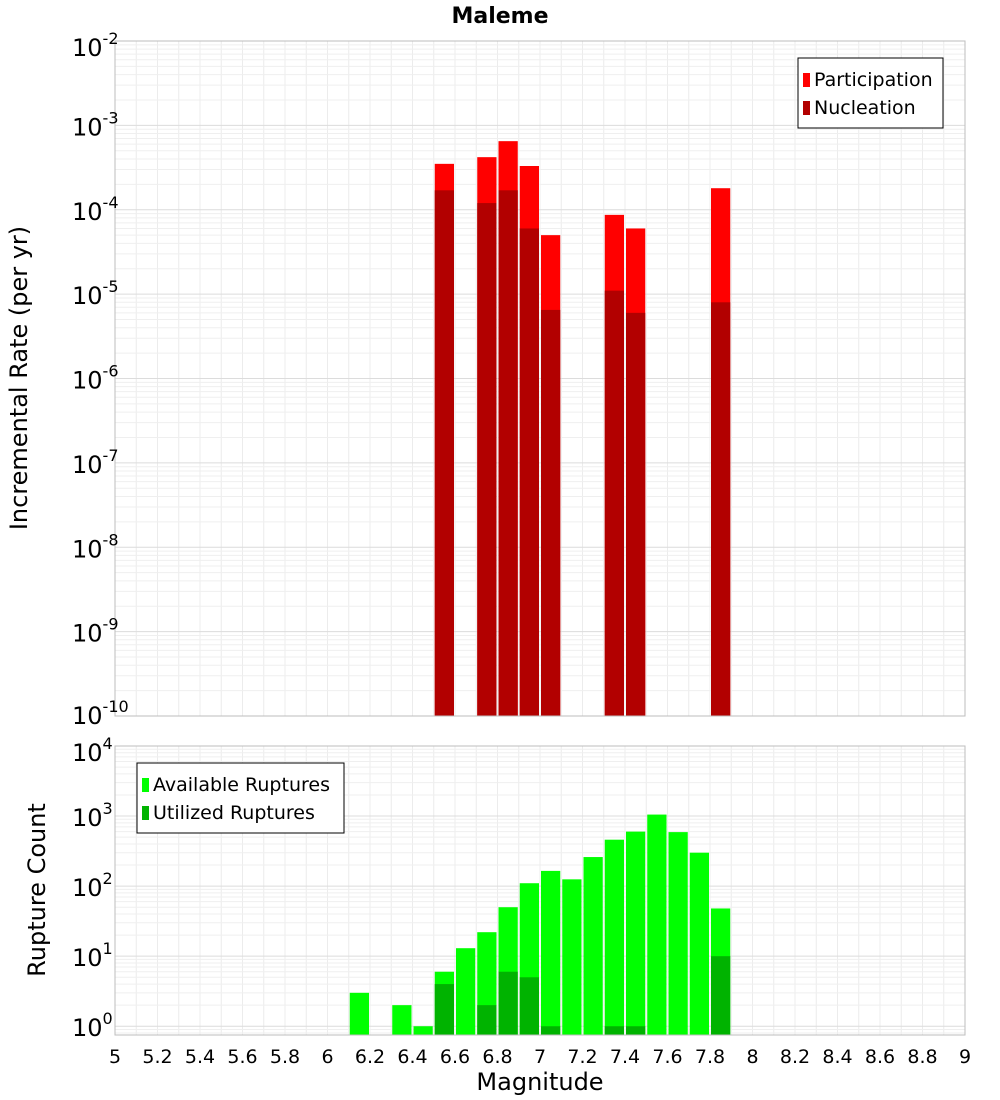  What do you see at coordinates (873, 80) in the screenshot?
I see `legend-label: Participation` at bounding box center [873, 80].